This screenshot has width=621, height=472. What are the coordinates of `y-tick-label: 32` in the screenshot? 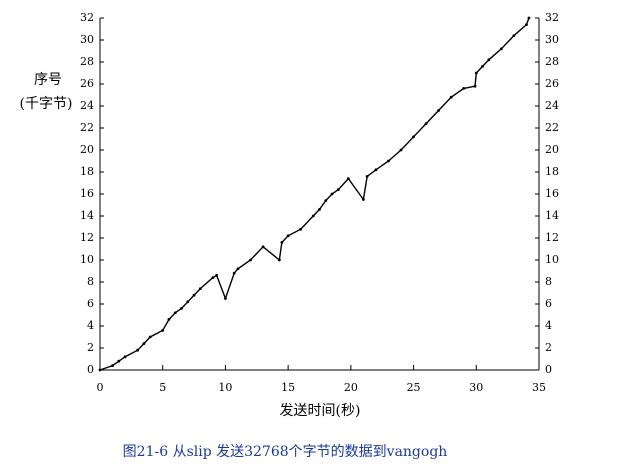 It's located at (87, 17).